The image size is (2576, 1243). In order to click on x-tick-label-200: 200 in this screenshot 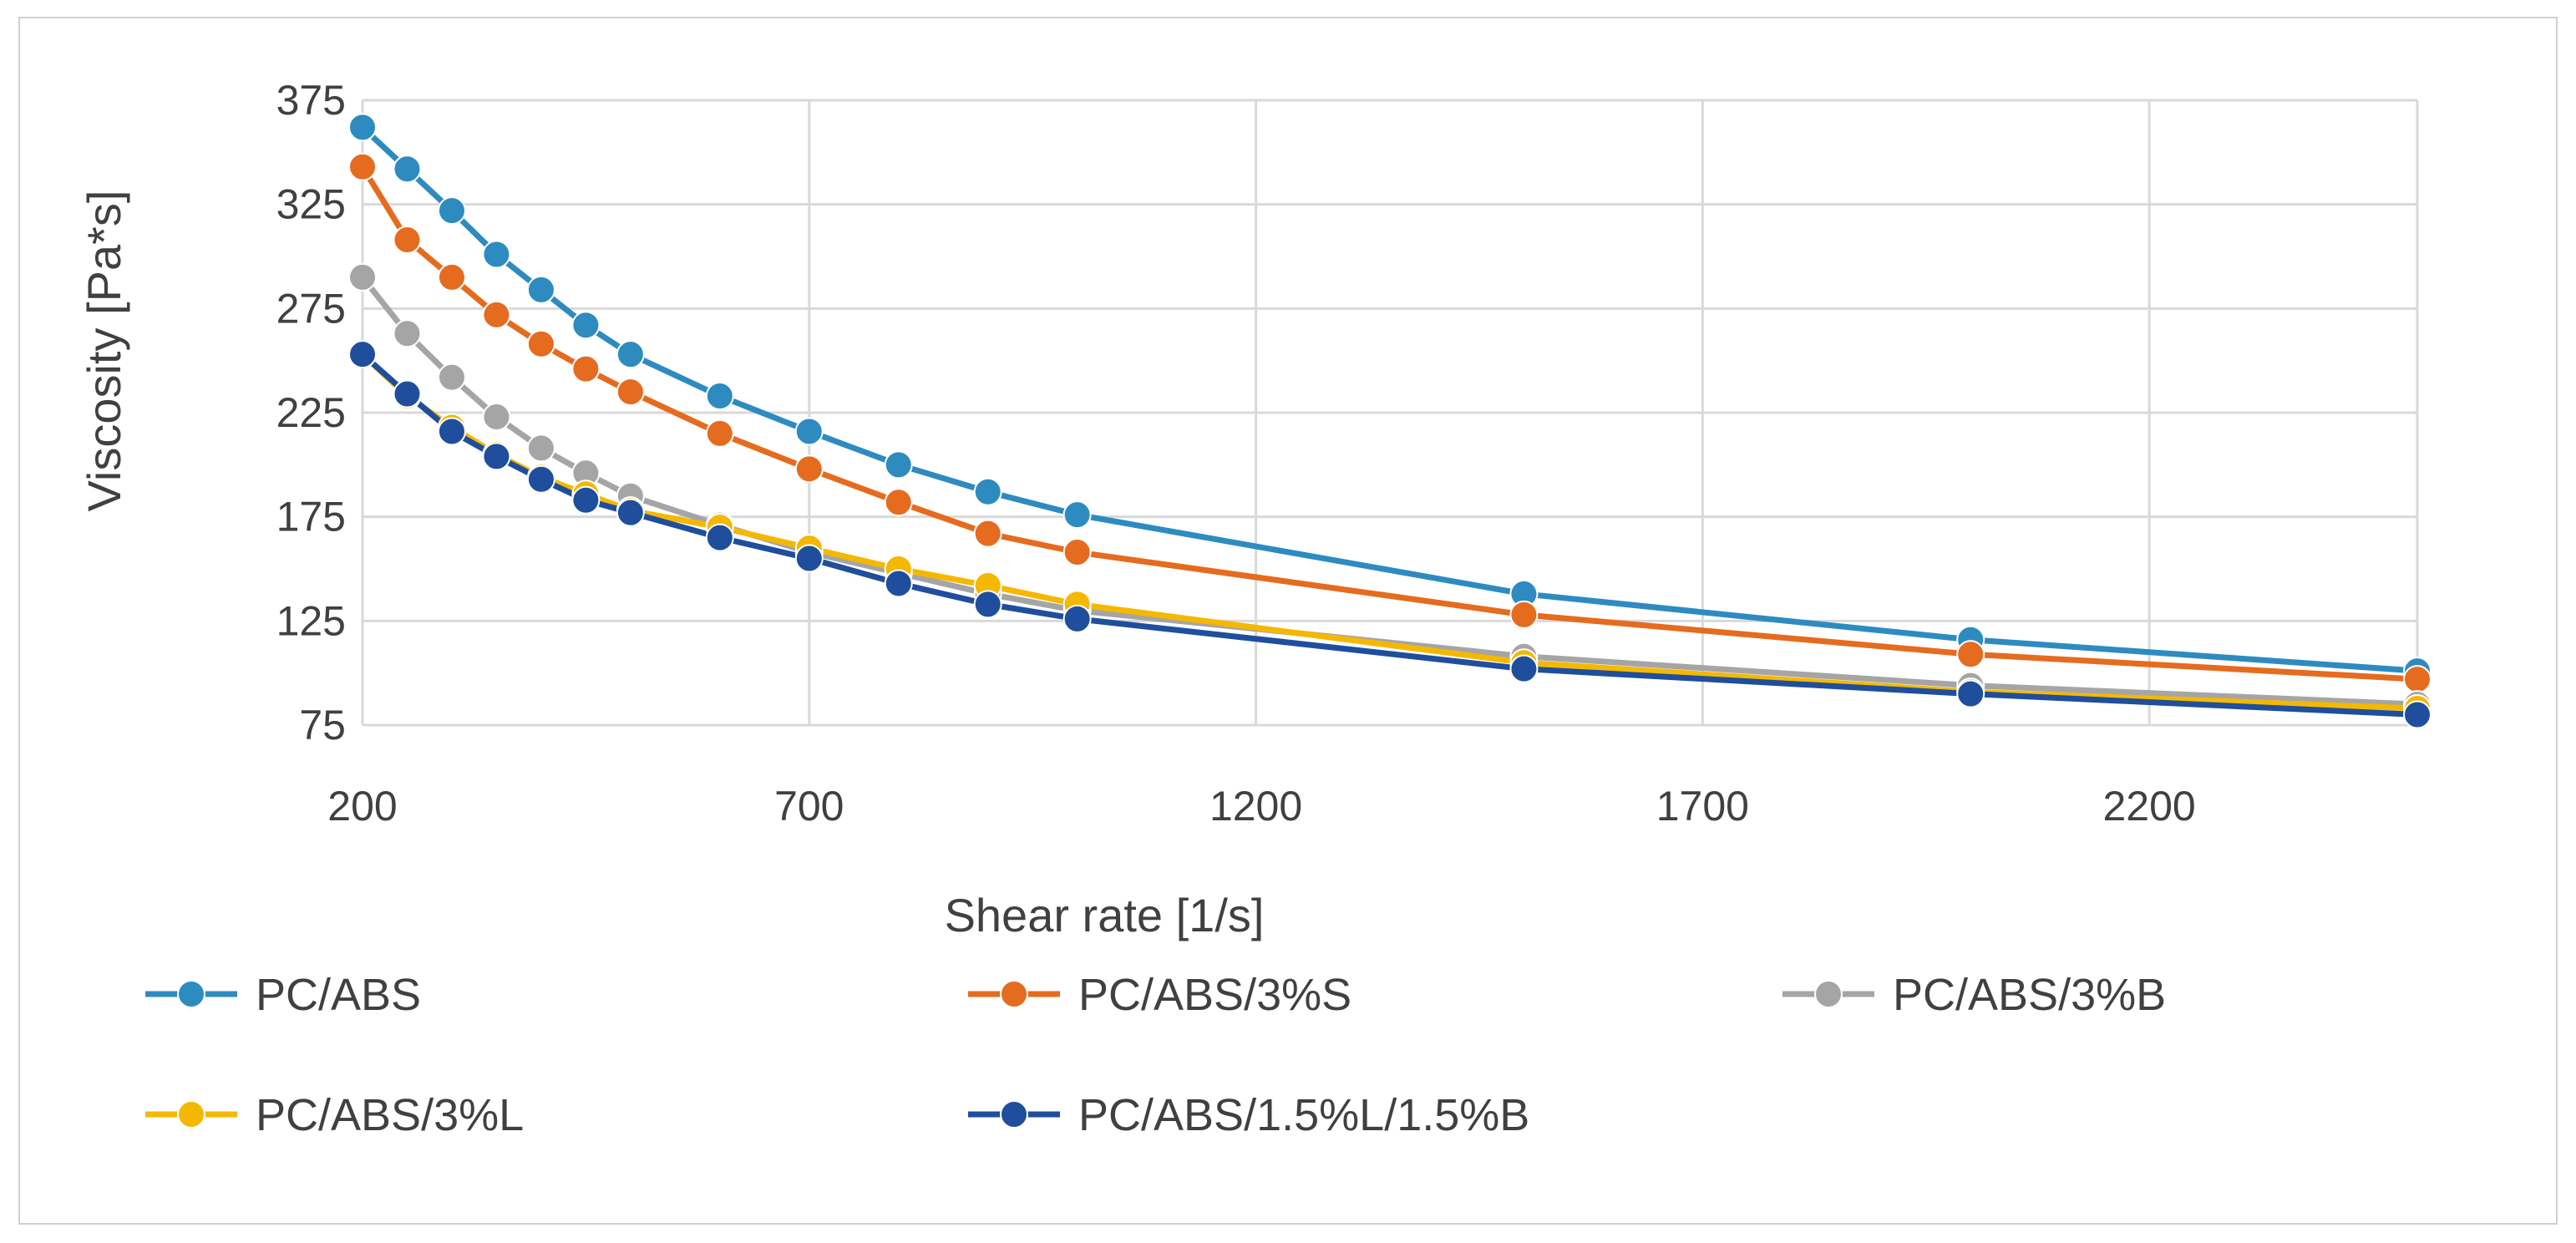, I will do `click(362, 806)`.